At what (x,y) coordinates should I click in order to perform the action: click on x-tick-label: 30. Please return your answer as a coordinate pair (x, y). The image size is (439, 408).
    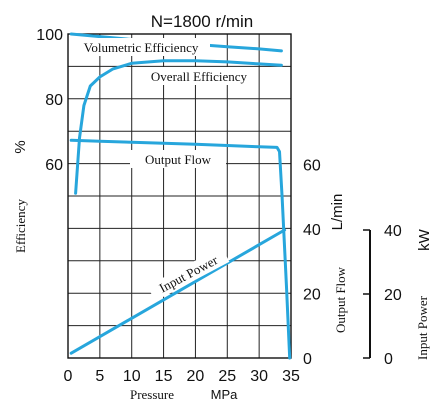
    Looking at the image, I should click on (259, 376).